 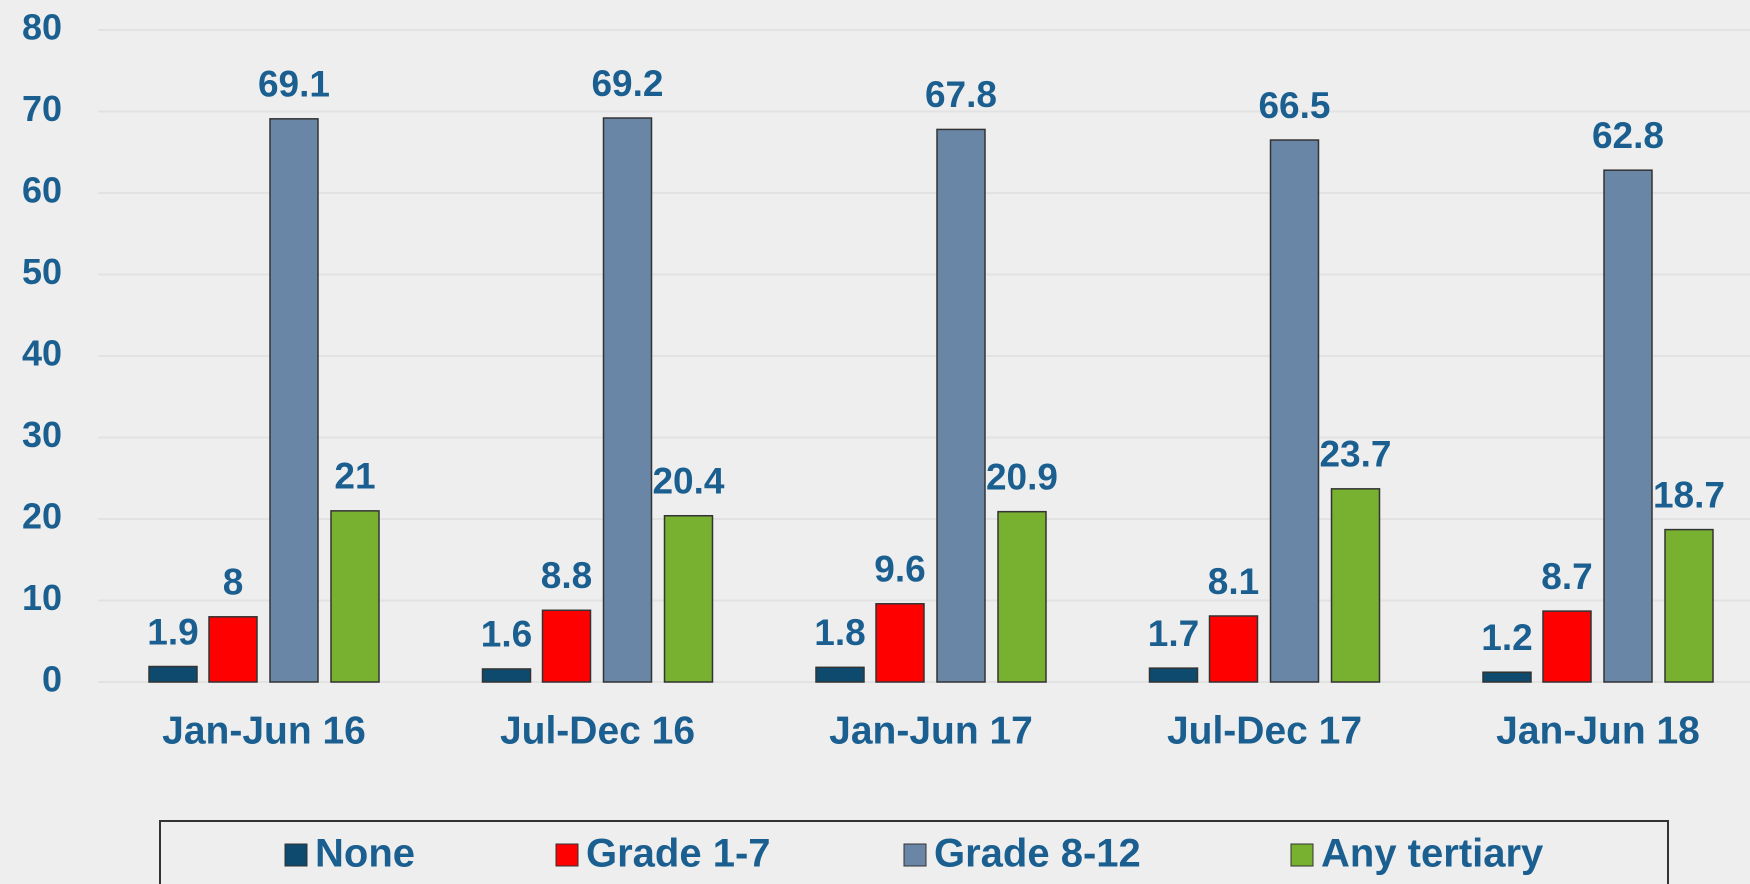 I want to click on value-label: 67.8, so click(x=961, y=94).